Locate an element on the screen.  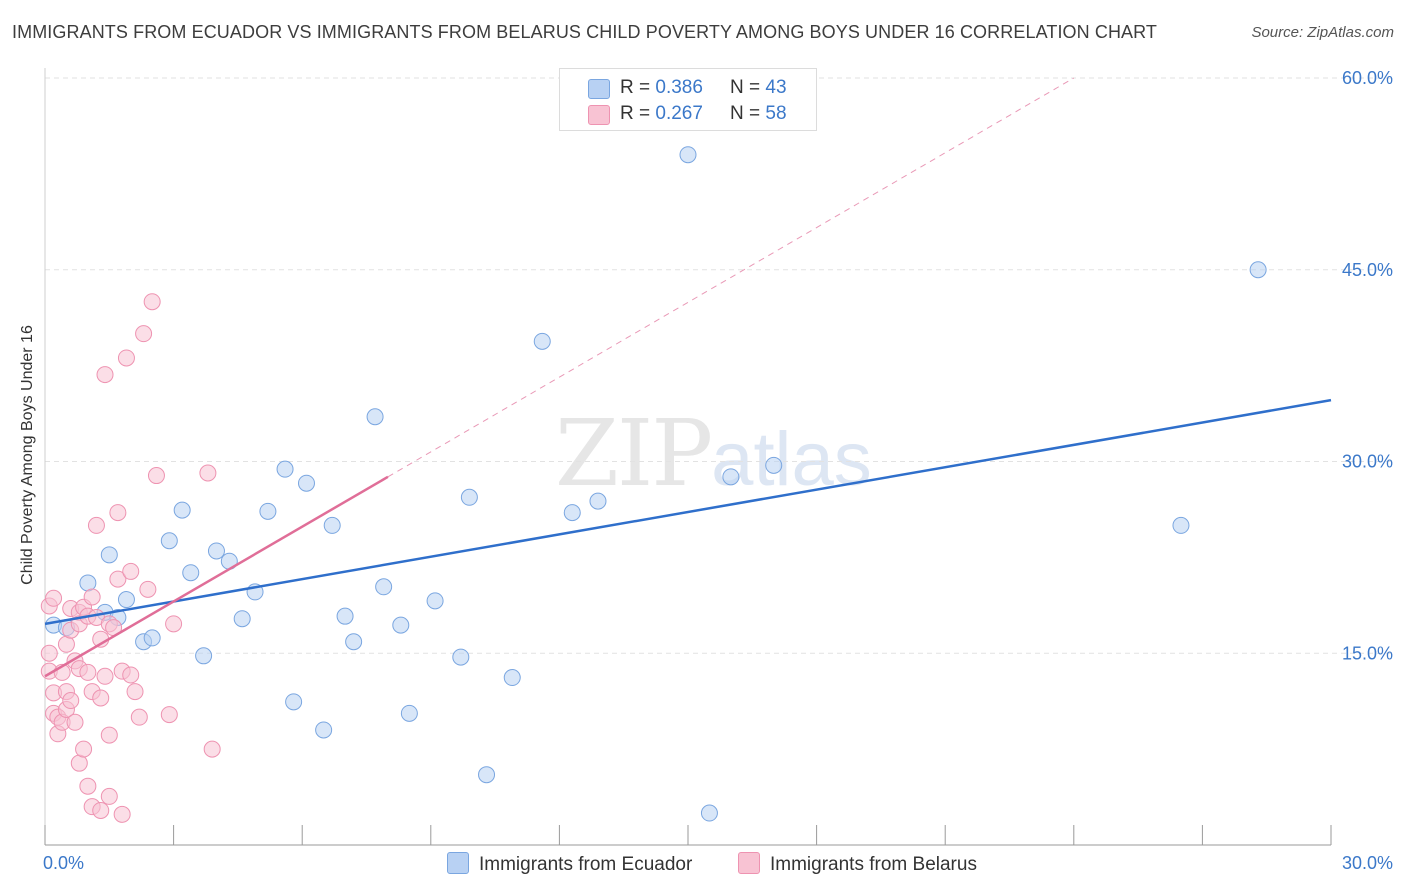
watermark: ZIPatlas is located at coordinates (713, 453).